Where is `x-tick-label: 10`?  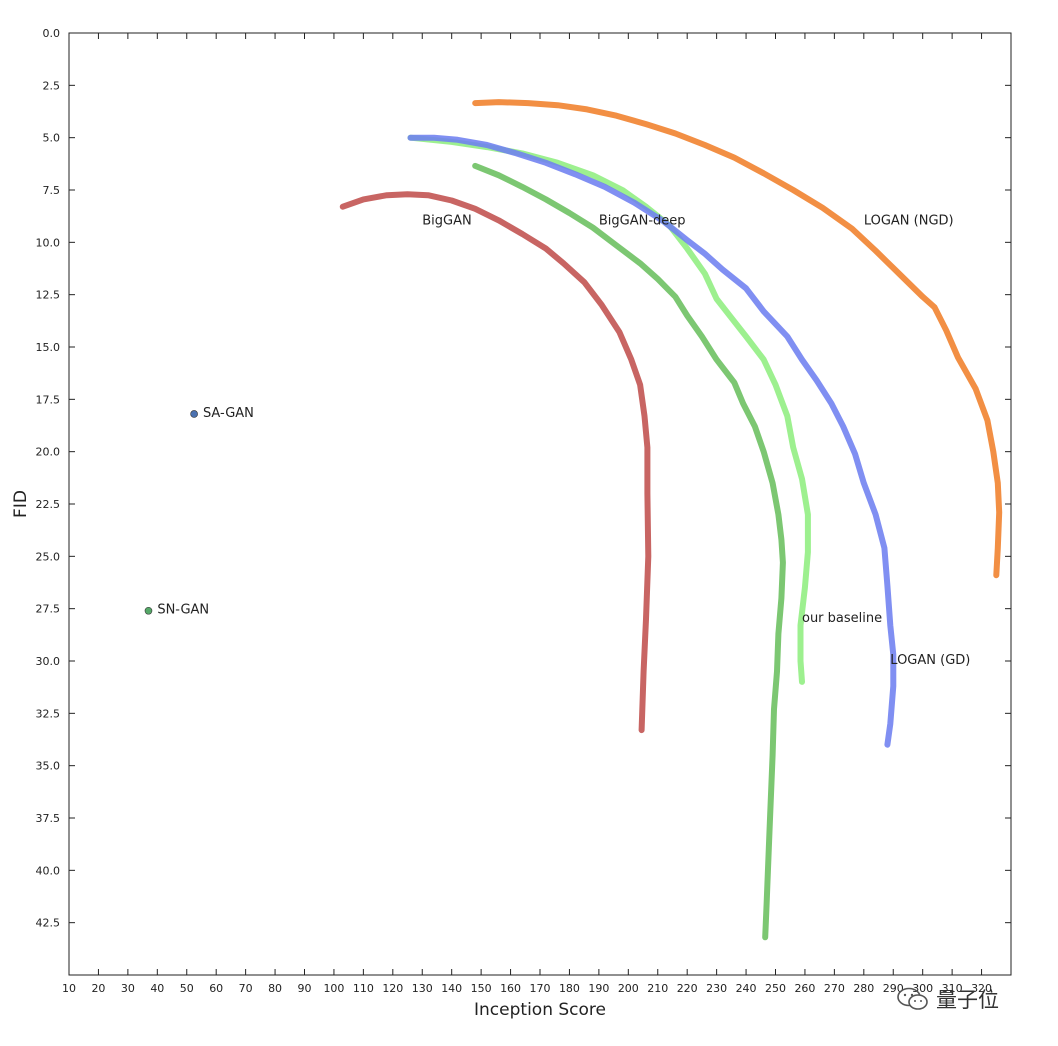
x-tick-label: 10 is located at coordinates (69, 988).